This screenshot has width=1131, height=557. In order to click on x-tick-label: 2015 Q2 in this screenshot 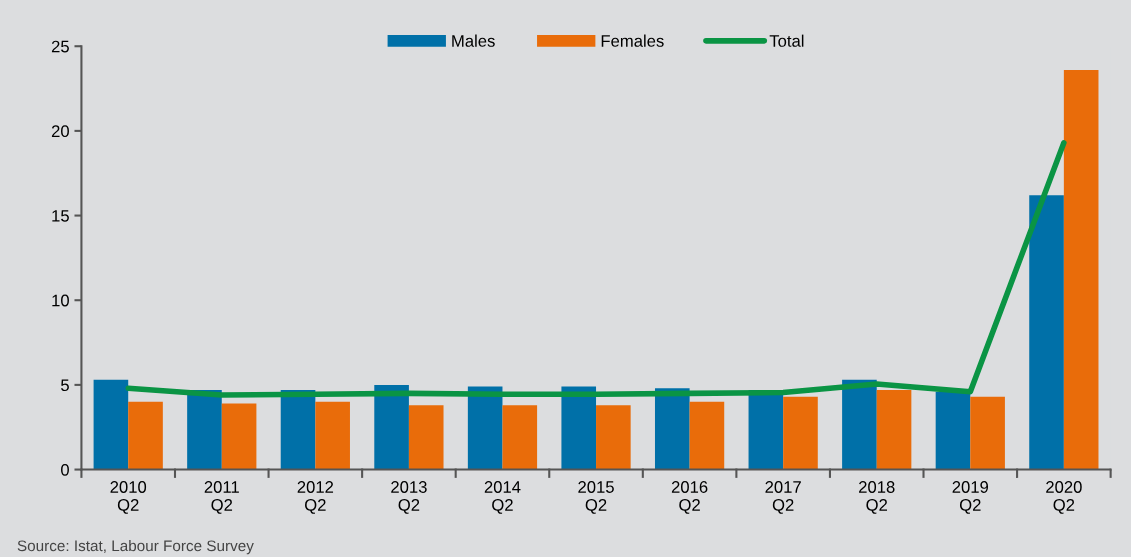, I will do `click(596, 497)`.